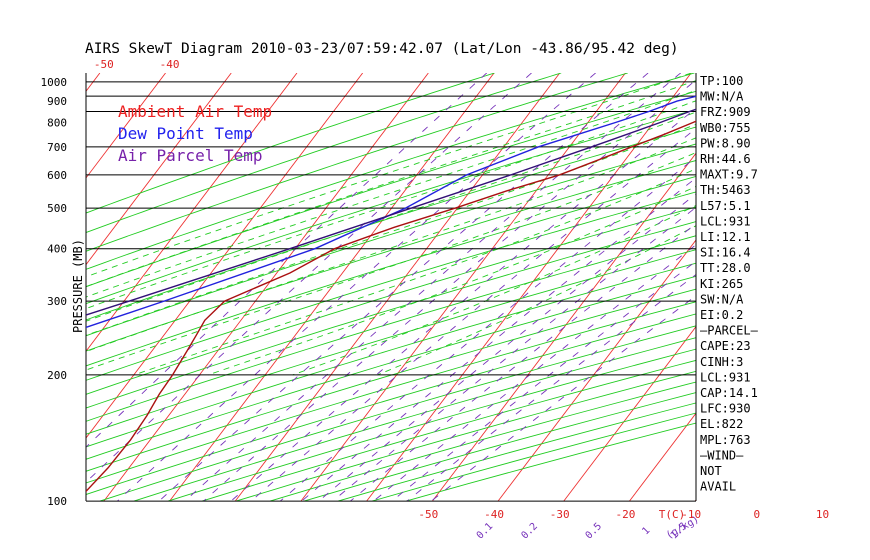  What do you see at coordinates (729, 331) in the screenshot?
I see `index-entry: –PARCEL–` at bounding box center [729, 331].